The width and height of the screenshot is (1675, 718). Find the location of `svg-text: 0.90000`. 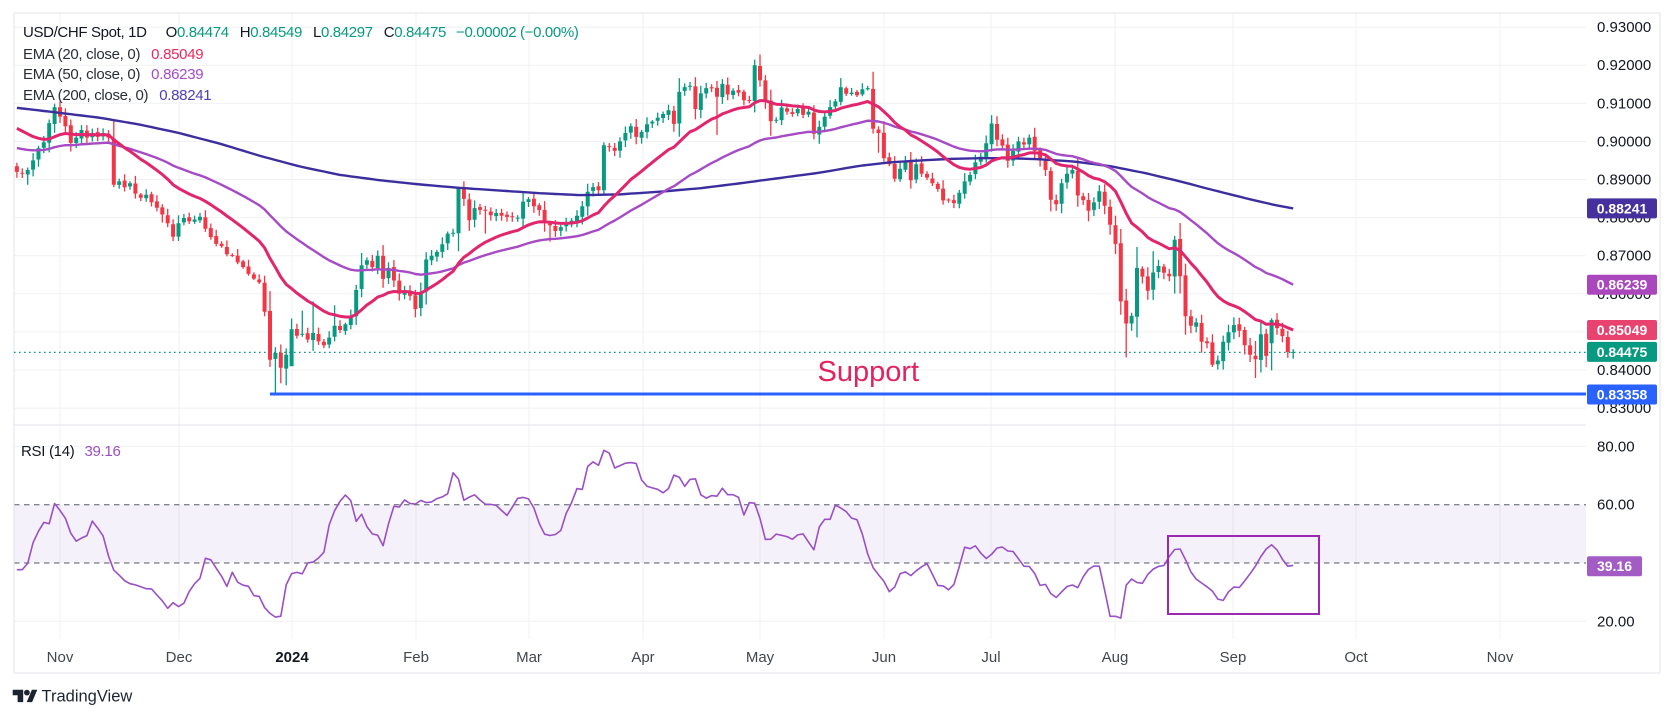

svg-text: 0.90000 is located at coordinates (1624, 141).